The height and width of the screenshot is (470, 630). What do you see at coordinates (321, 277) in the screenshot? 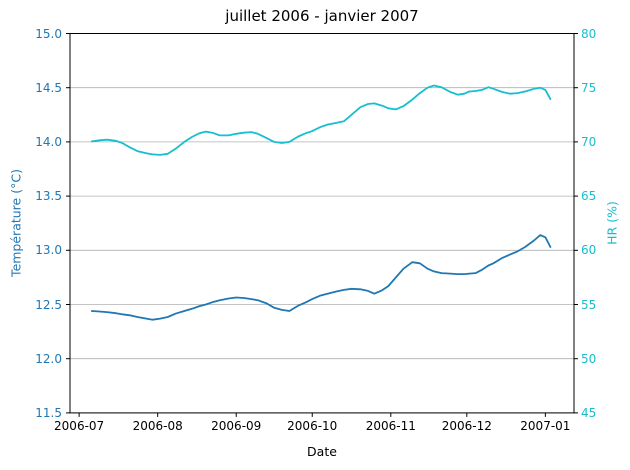
I see `temperature-line` at bounding box center [321, 277].